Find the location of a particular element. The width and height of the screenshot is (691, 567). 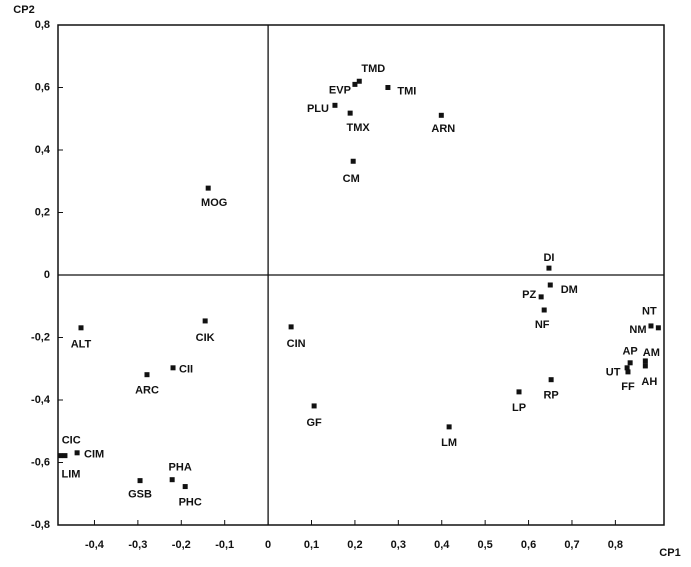

point-label: NT is located at coordinates (649, 312).